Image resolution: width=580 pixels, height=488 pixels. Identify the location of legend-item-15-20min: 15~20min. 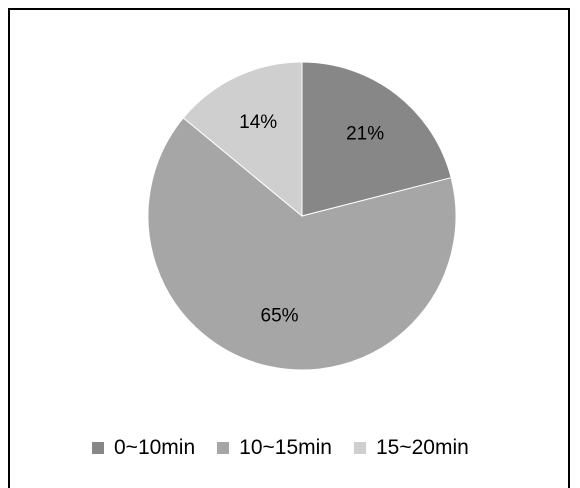
(411, 448).